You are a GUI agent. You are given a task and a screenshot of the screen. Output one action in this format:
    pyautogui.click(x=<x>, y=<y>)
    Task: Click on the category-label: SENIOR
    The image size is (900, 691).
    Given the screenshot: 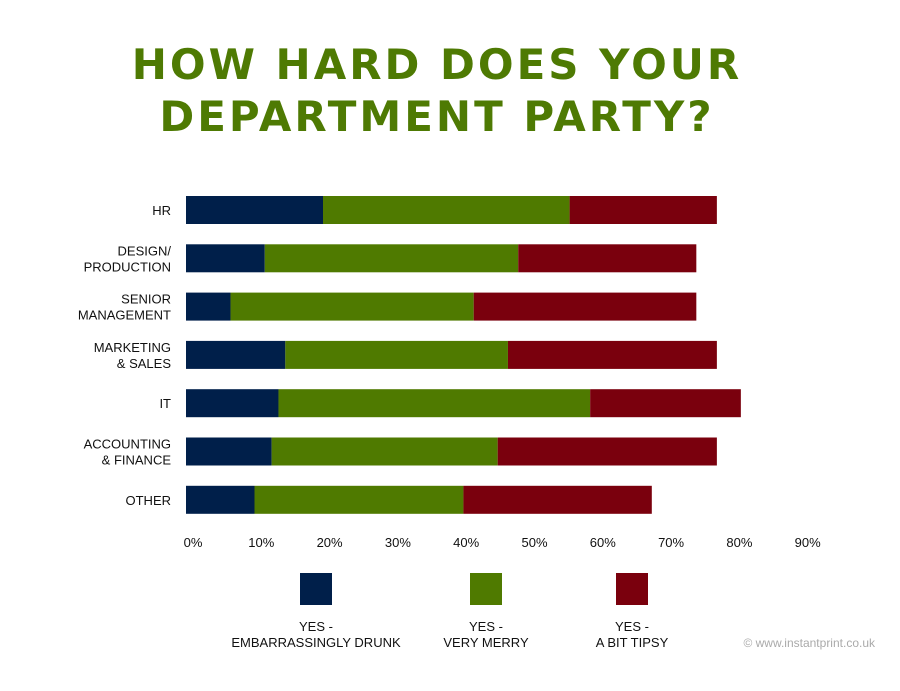 What is the action you would take?
    pyautogui.click(x=146, y=299)
    